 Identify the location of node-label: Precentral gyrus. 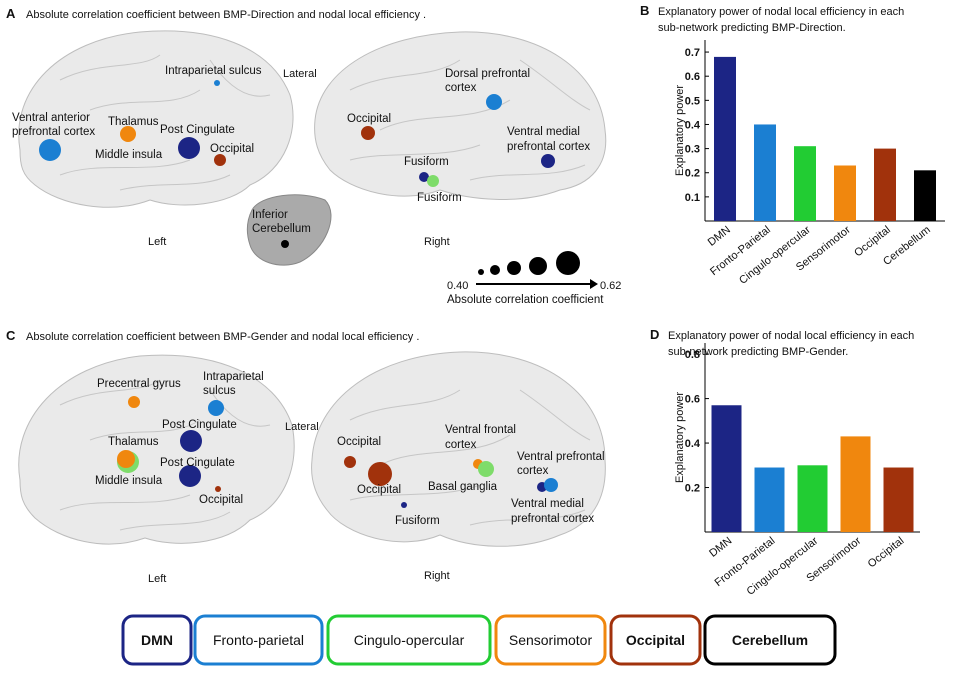
(139, 384).